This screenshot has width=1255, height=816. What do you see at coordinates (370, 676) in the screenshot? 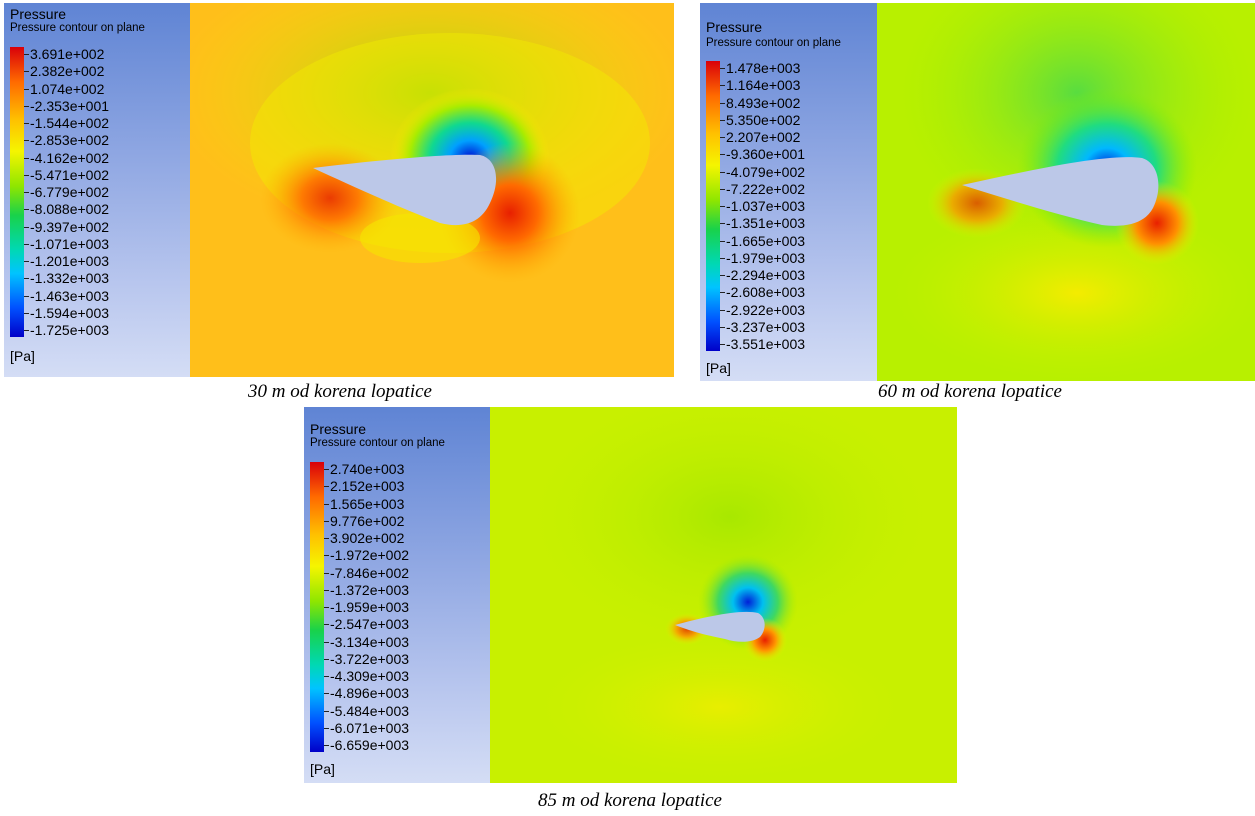
I see `legend-label: -4.309e+003` at bounding box center [370, 676].